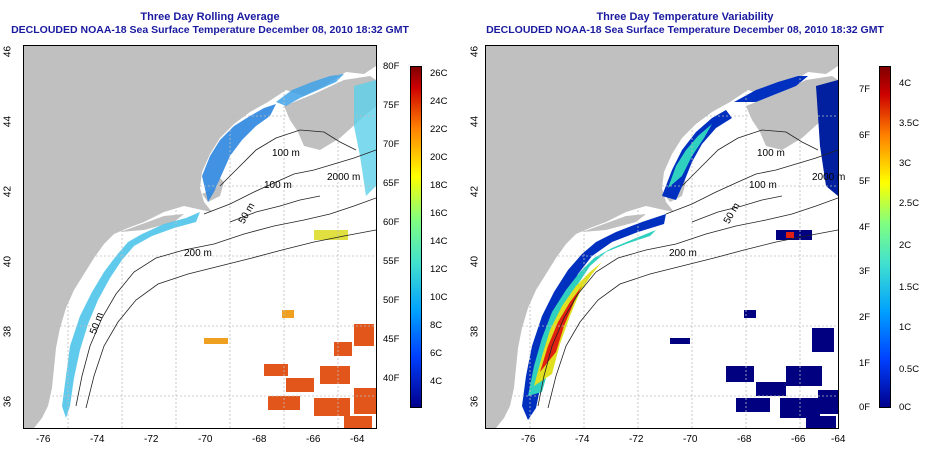 The height and width of the screenshot is (475, 950). What do you see at coordinates (905, 407) in the screenshot?
I see `colorbar-c-label: 0C` at bounding box center [905, 407].